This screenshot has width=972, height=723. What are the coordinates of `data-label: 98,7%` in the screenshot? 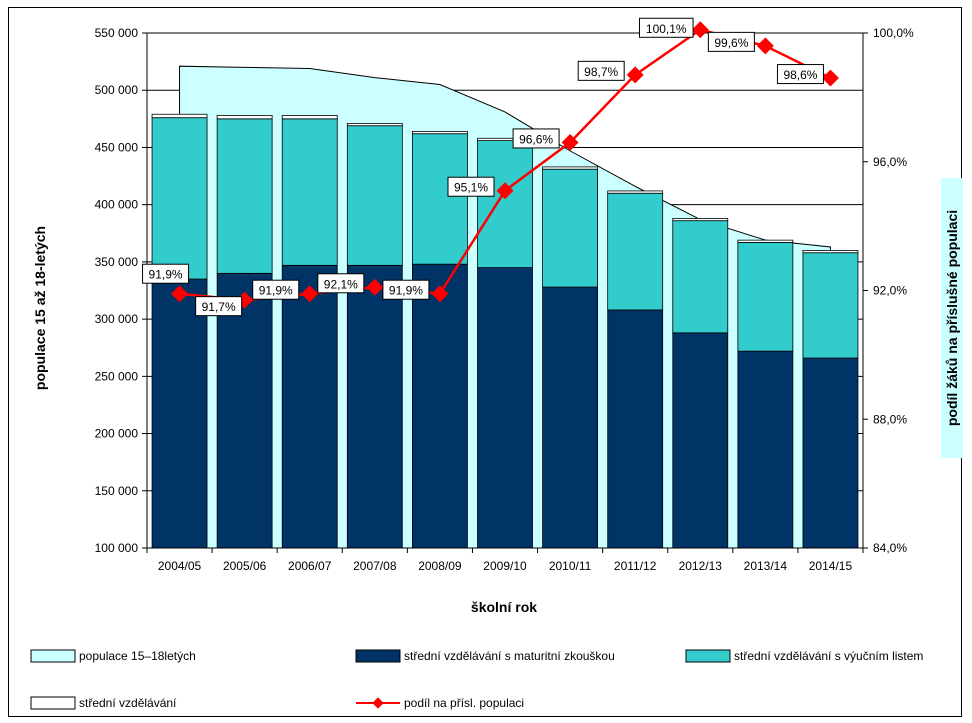 It's located at (601, 72).